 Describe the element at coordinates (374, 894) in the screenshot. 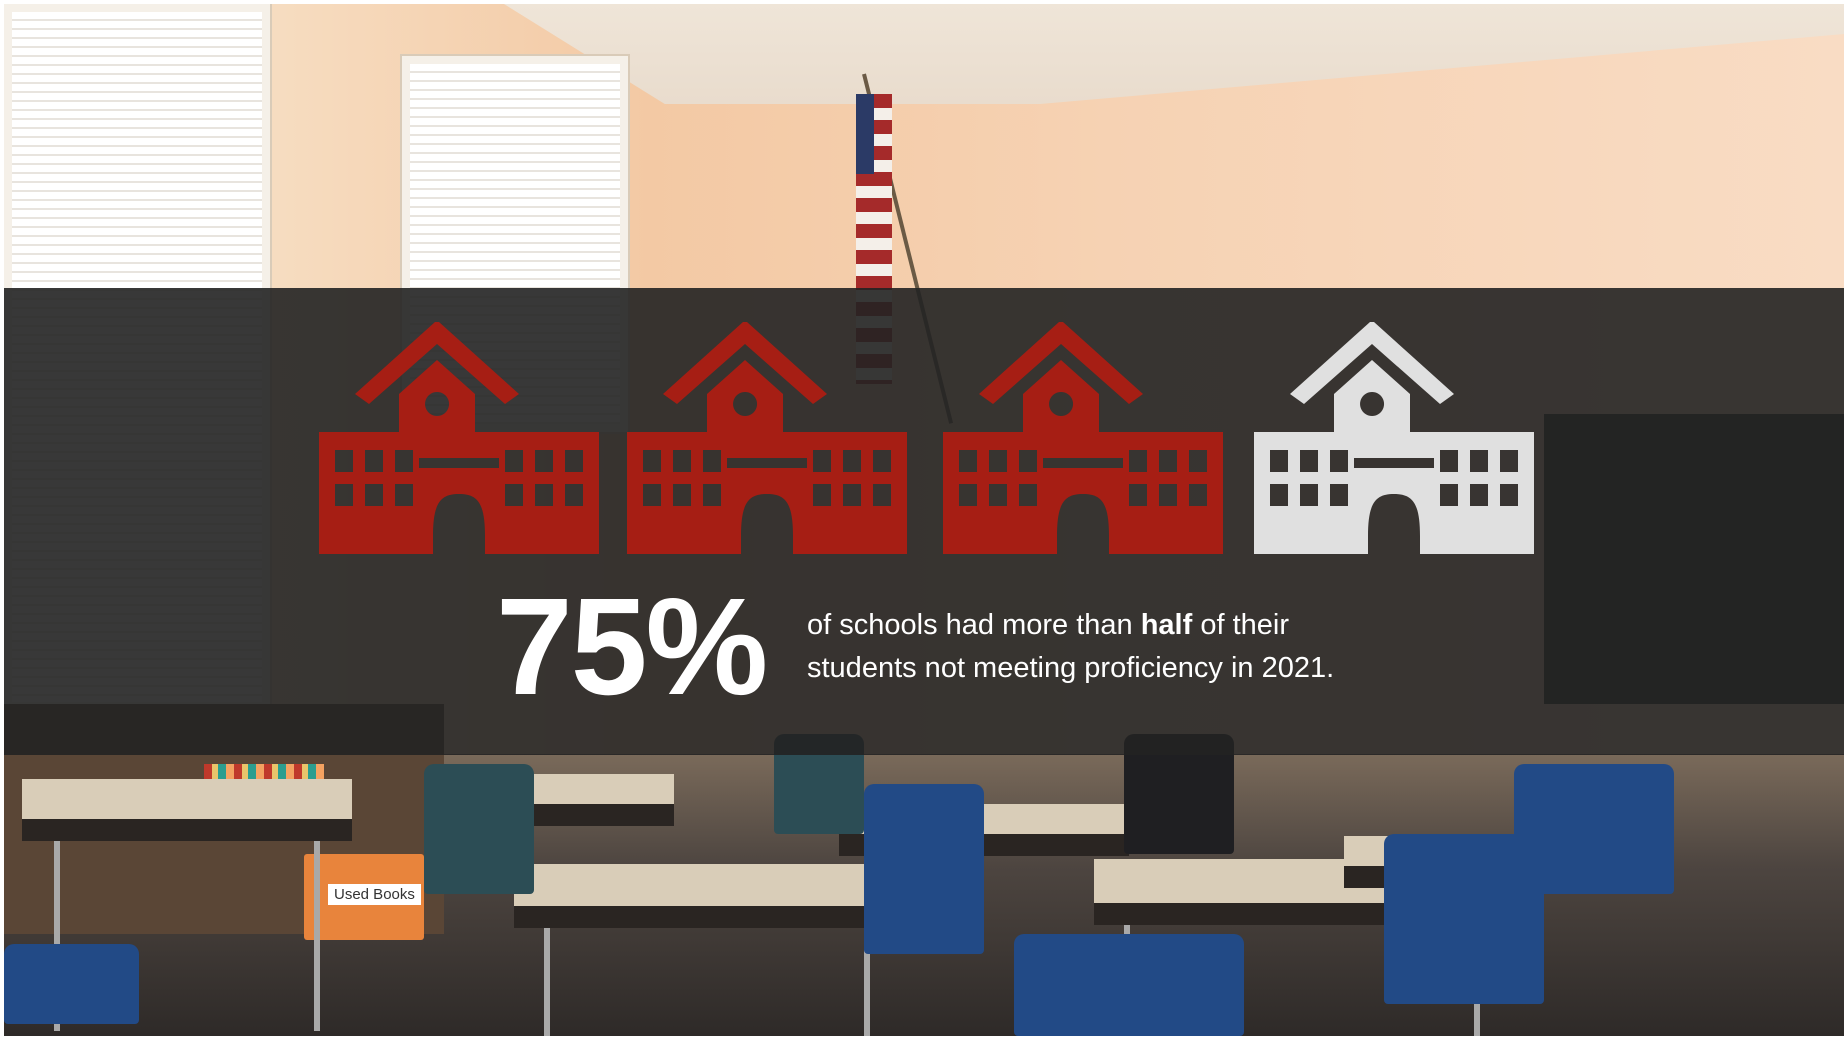

I see `used-books-label: Used Books` at that location.